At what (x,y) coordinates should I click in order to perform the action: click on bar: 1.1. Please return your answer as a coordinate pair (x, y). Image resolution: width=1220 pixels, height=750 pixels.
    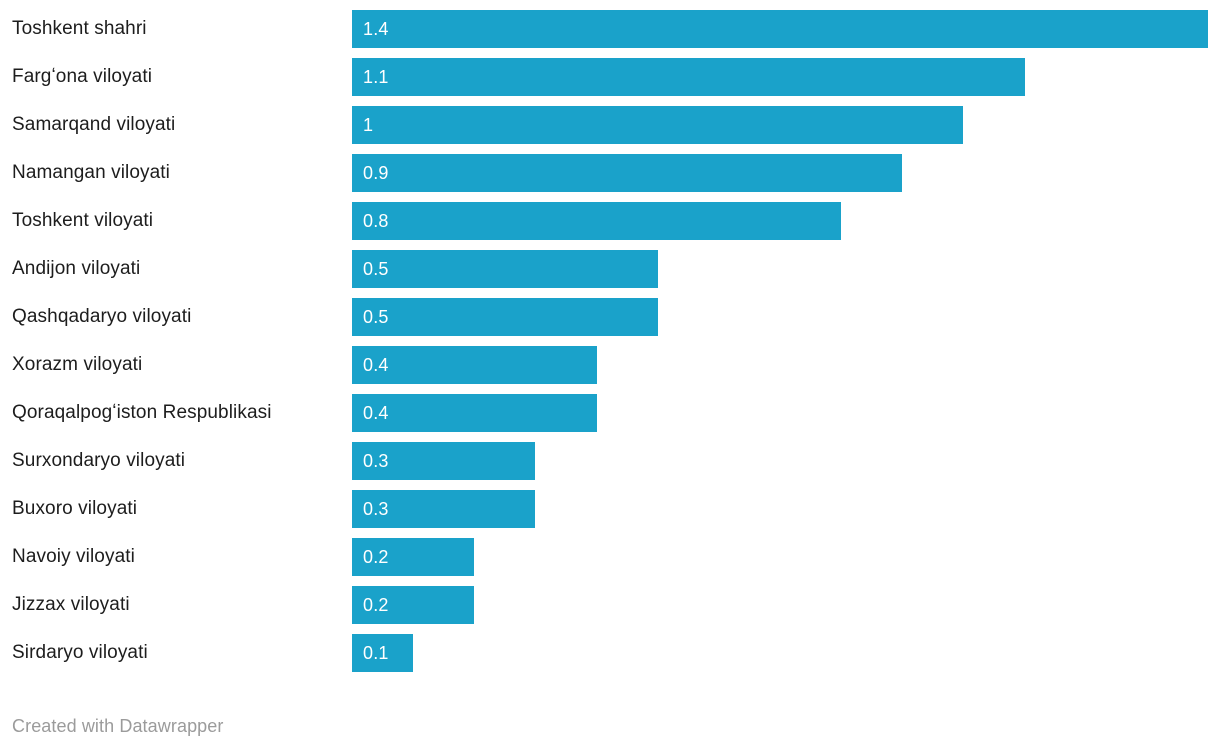
    Looking at the image, I should click on (688, 77).